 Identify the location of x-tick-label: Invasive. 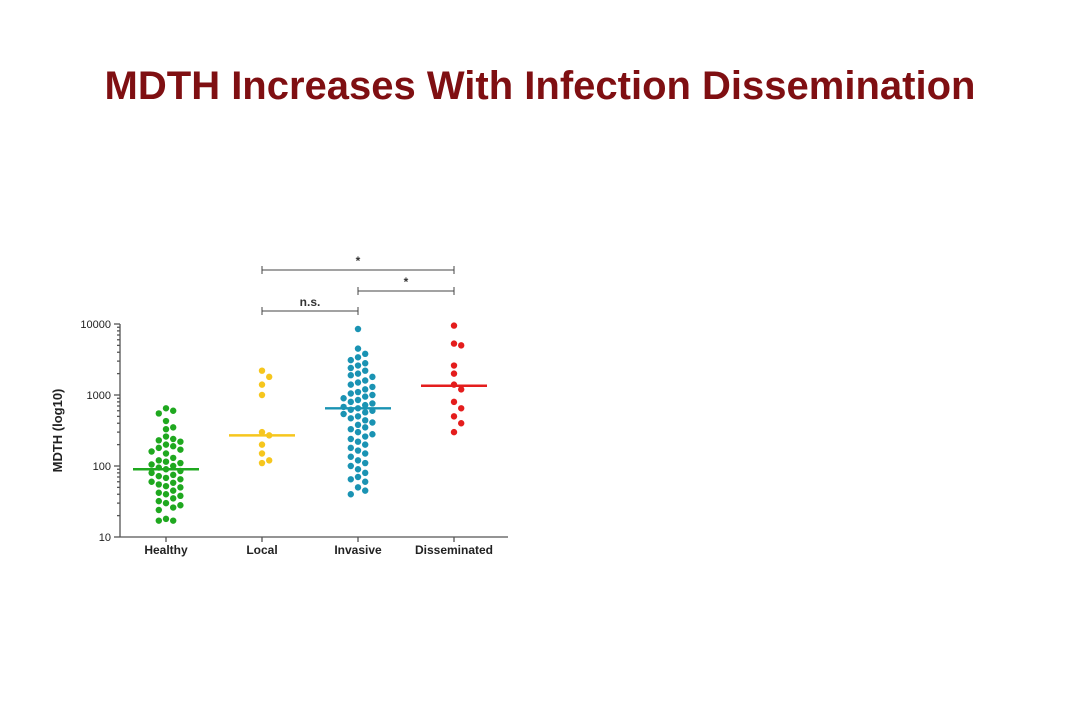
(358, 550).